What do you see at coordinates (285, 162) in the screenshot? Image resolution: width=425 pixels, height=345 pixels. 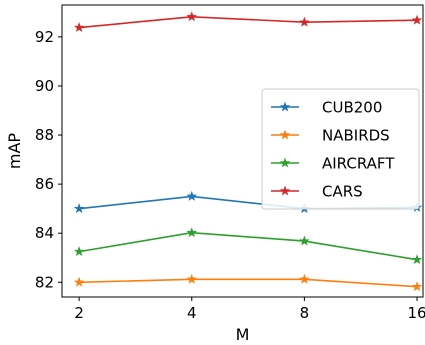 I see `legend-marker-aircraft` at bounding box center [285, 162].